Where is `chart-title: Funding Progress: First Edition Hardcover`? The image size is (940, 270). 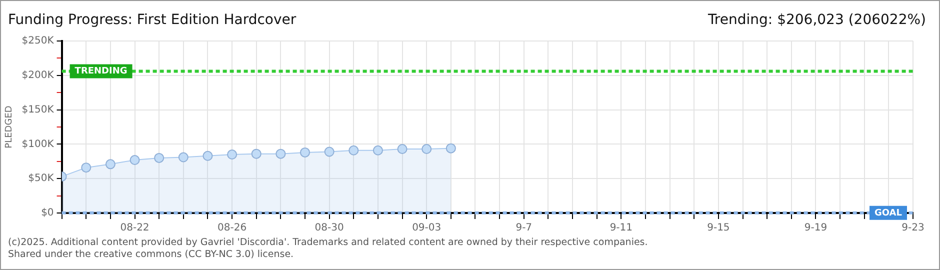
chart-title: Funding Progress: First Edition Hardcover is located at coordinates (152, 20).